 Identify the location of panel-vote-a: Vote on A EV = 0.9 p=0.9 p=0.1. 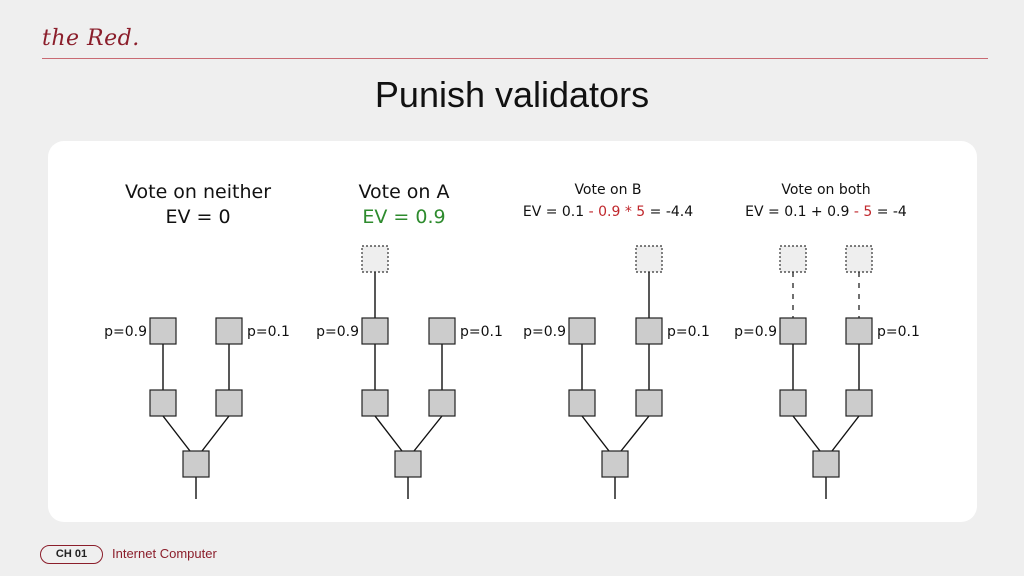
(409, 340).